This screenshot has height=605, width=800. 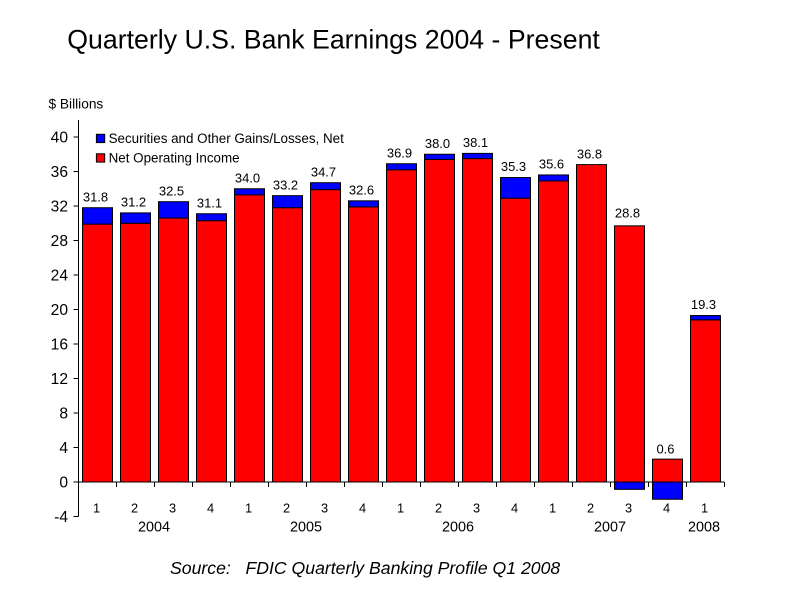 What do you see at coordinates (226, 138) in the screenshot?
I see `svg-text:Securities and Other Gains/Los: Securities and Other Gains/Losses, Net` at bounding box center [226, 138].